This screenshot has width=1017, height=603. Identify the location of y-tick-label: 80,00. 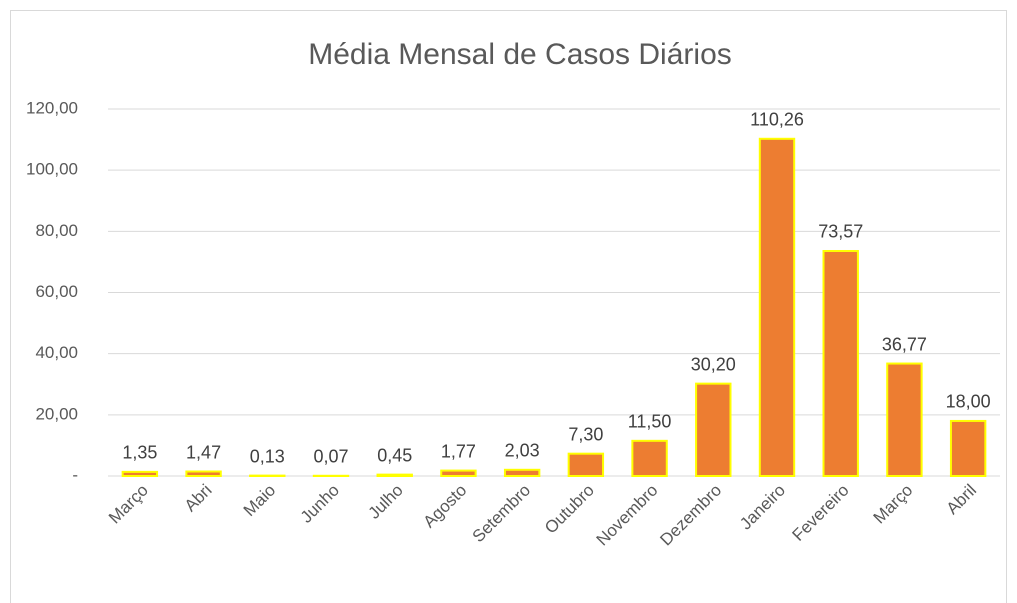
(56, 230).